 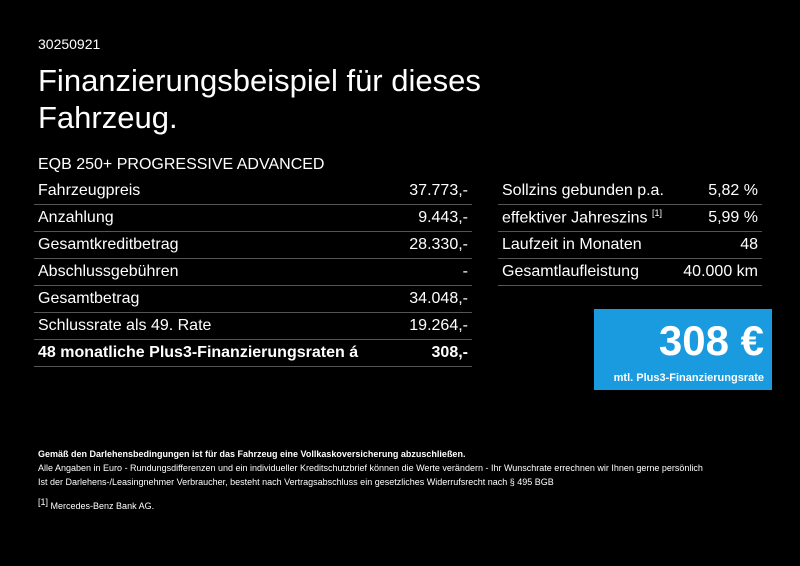 What do you see at coordinates (108, 244) in the screenshot?
I see `row-label: Gesamtkreditbetrag` at bounding box center [108, 244].